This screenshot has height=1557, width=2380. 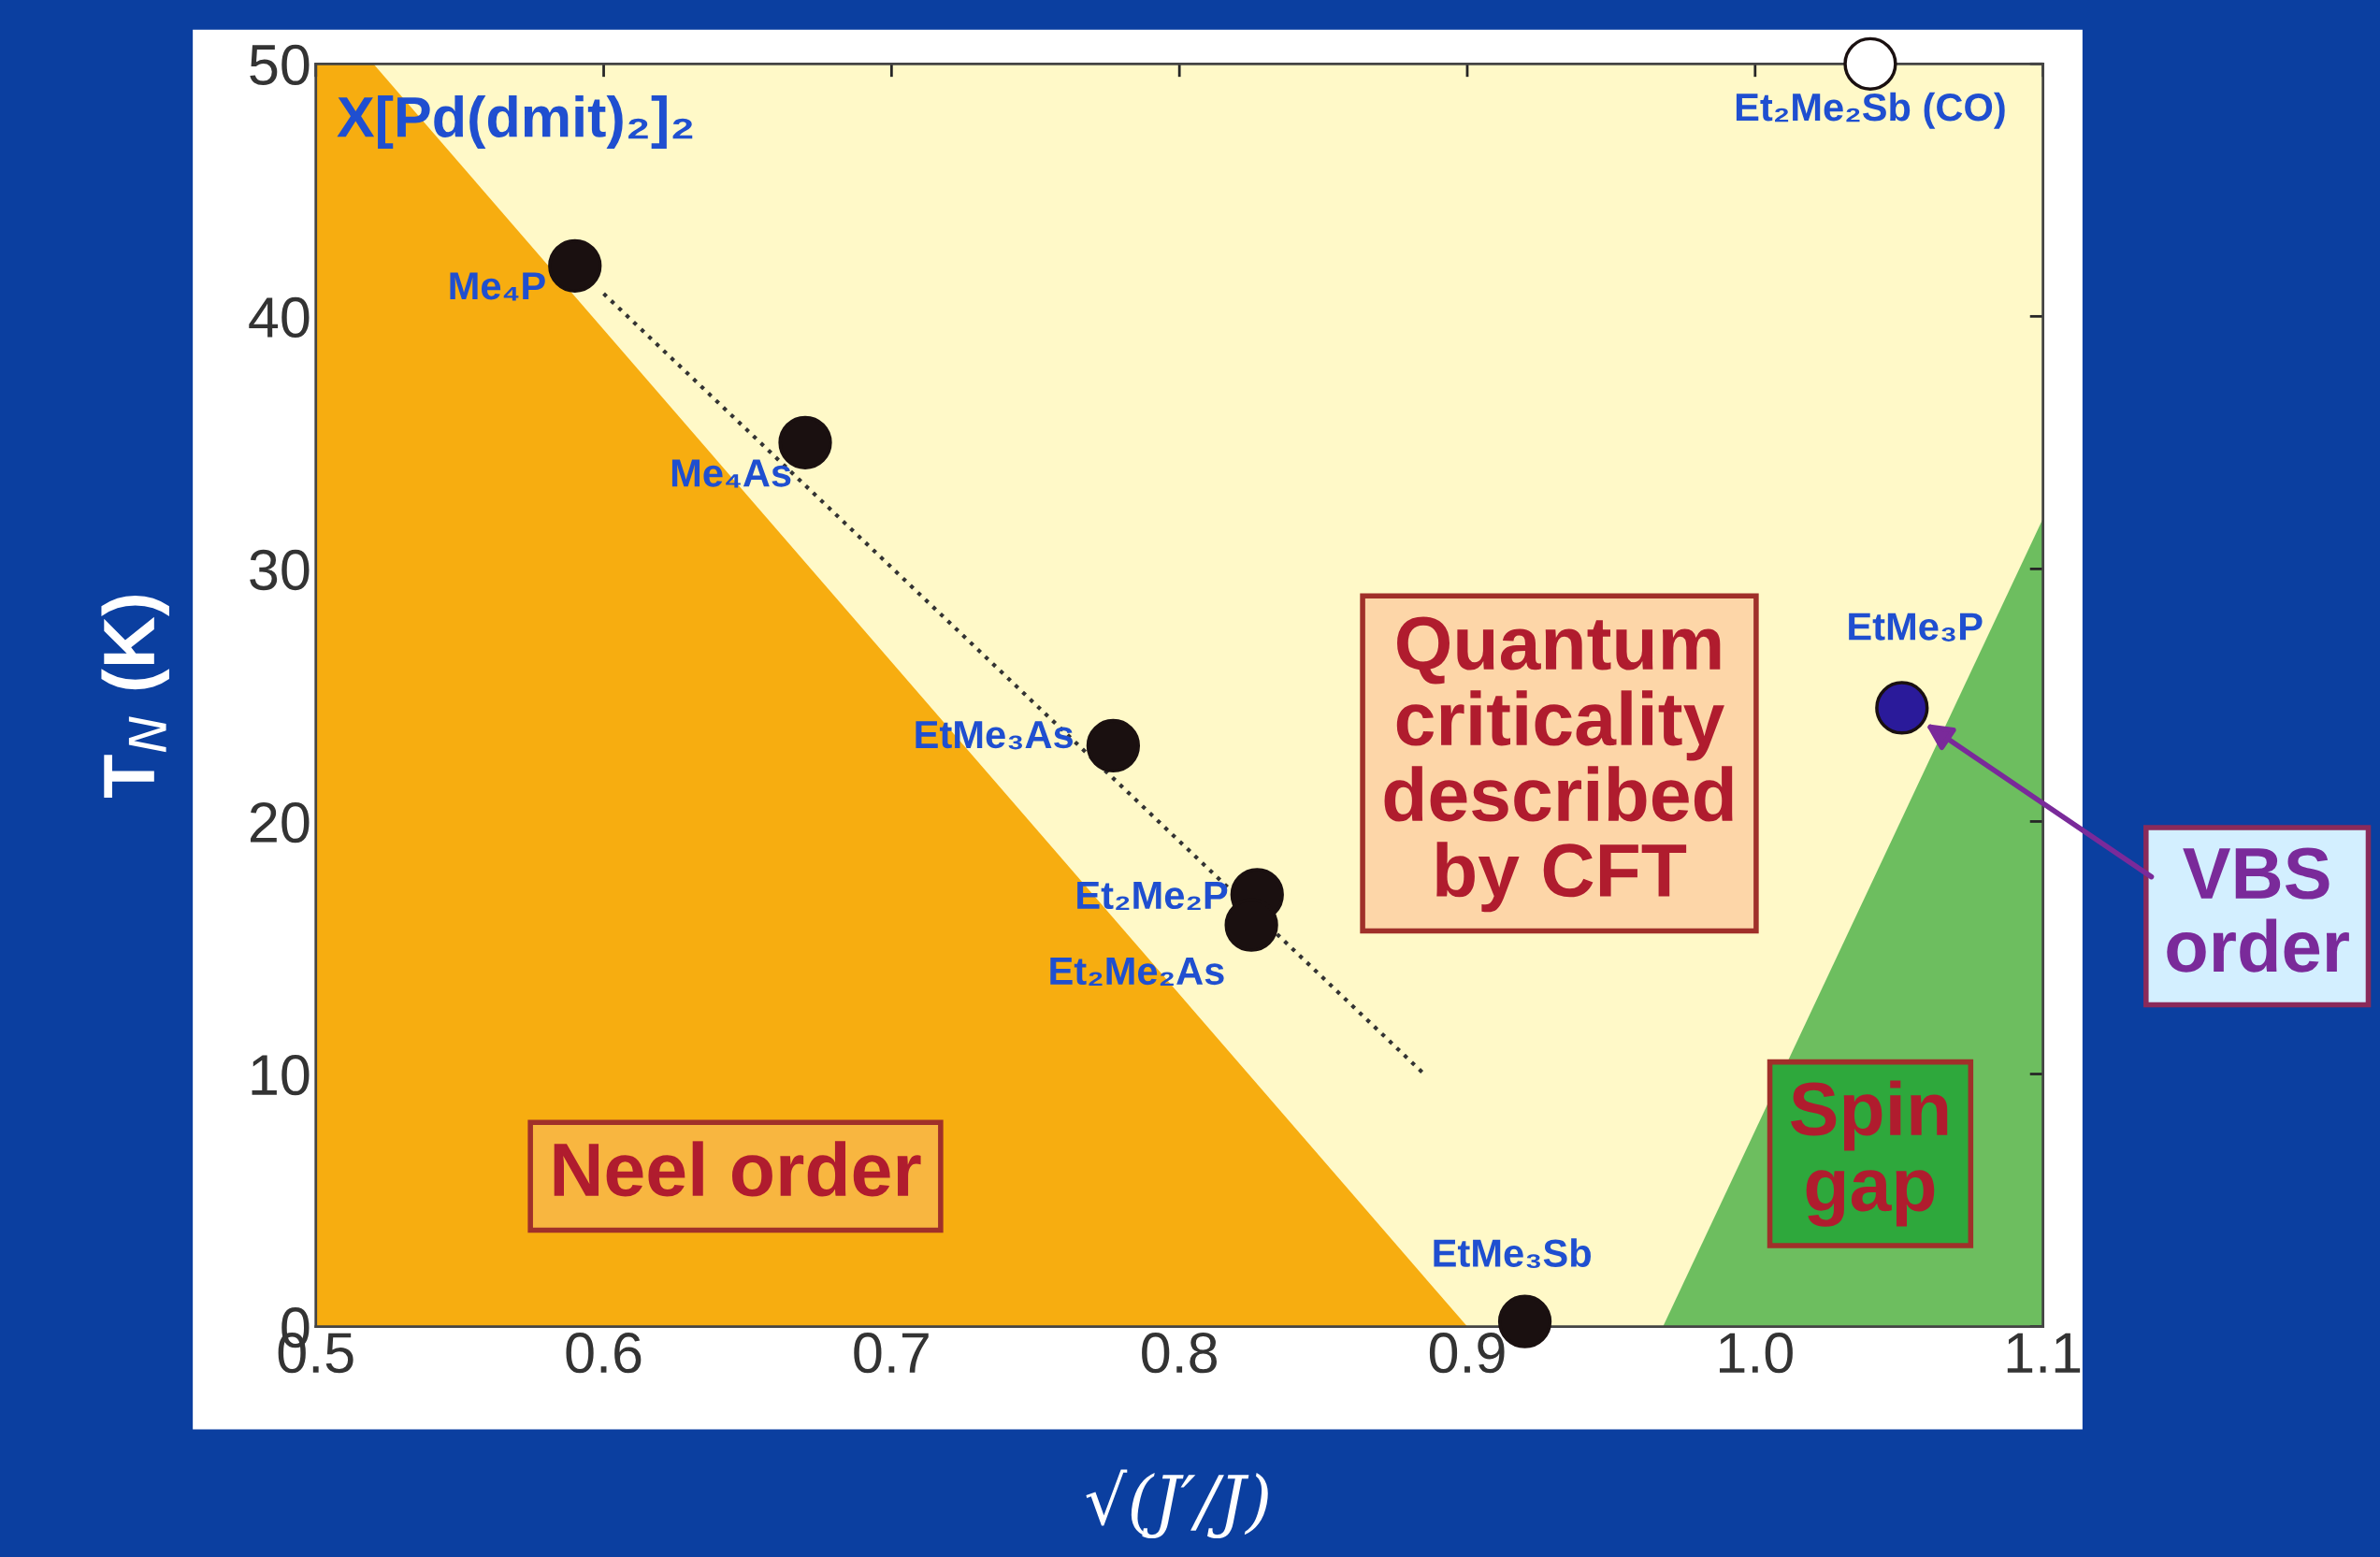 What do you see at coordinates (1870, 110) in the screenshot?
I see `annotation: Et₂Me₂Sb (CO)` at bounding box center [1870, 110].